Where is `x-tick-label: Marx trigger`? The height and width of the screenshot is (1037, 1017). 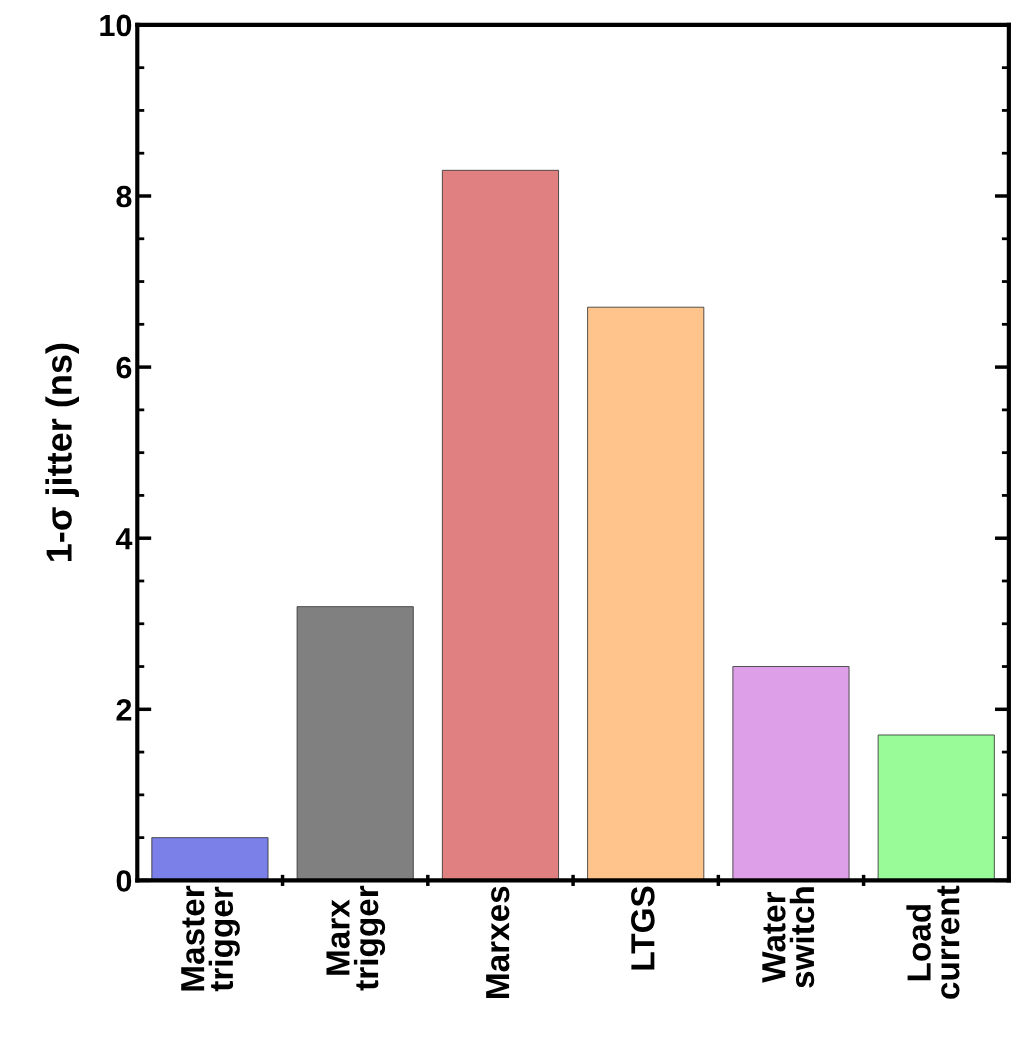 x-tick-label: Marx trigger is located at coordinates (356, 938).